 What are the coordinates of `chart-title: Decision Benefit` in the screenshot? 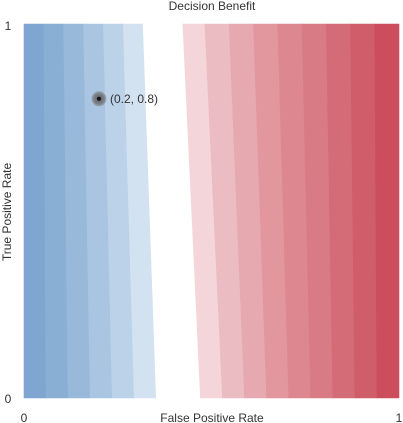 It's located at (212, 6).